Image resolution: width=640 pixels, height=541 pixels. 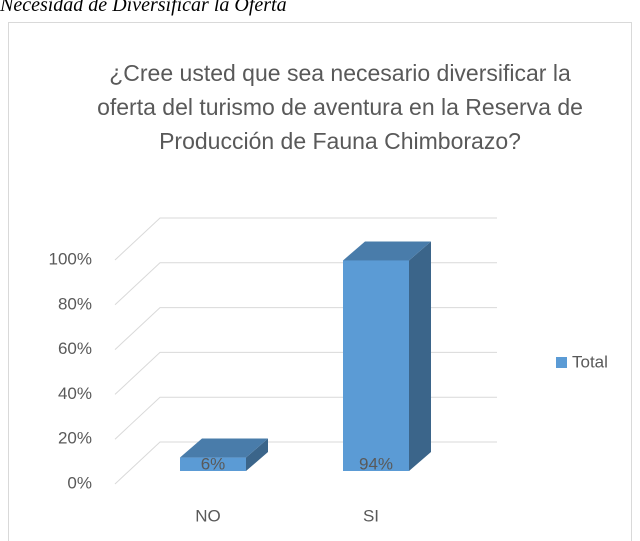 I want to click on grid-line, so click(x=305, y=239).